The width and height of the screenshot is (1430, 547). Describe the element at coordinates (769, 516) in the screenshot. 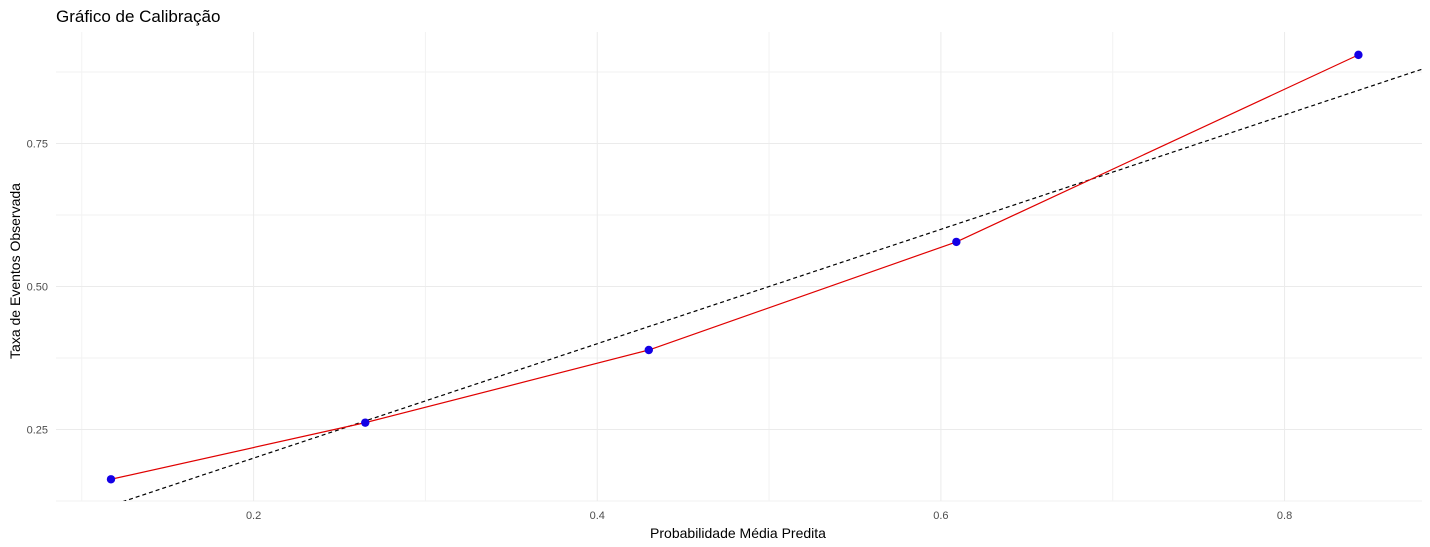

I see `x-axis-ticks: 0.2 0.4 0.6 0.8` at that location.